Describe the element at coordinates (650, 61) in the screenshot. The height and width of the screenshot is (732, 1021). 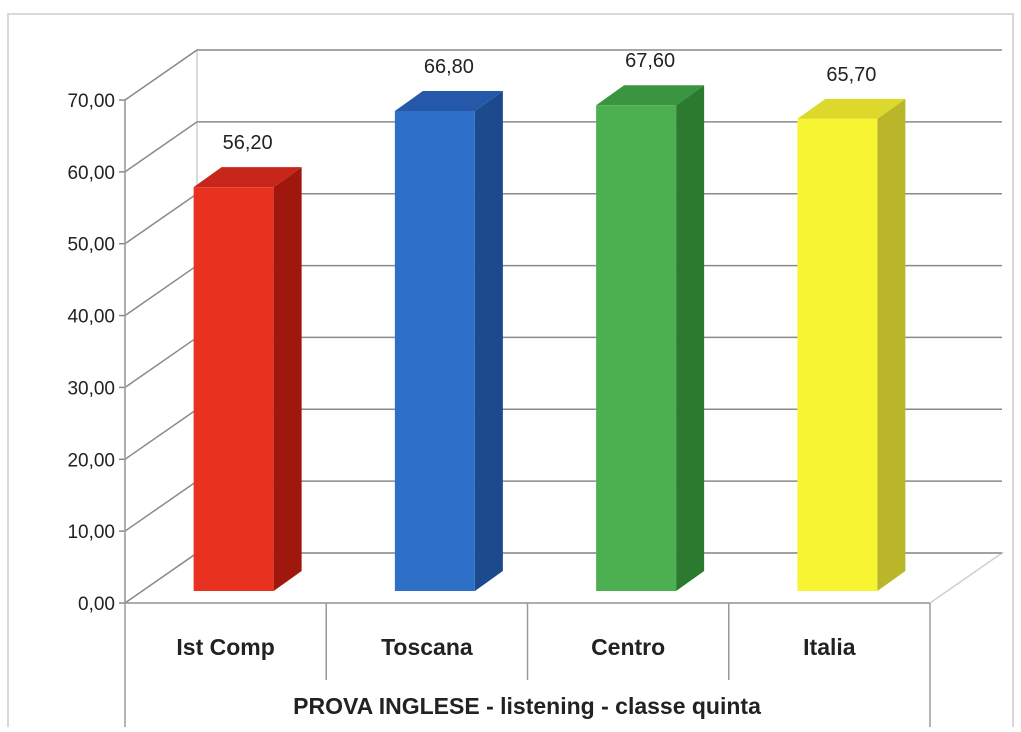
I see `data-label: 67,60` at that location.